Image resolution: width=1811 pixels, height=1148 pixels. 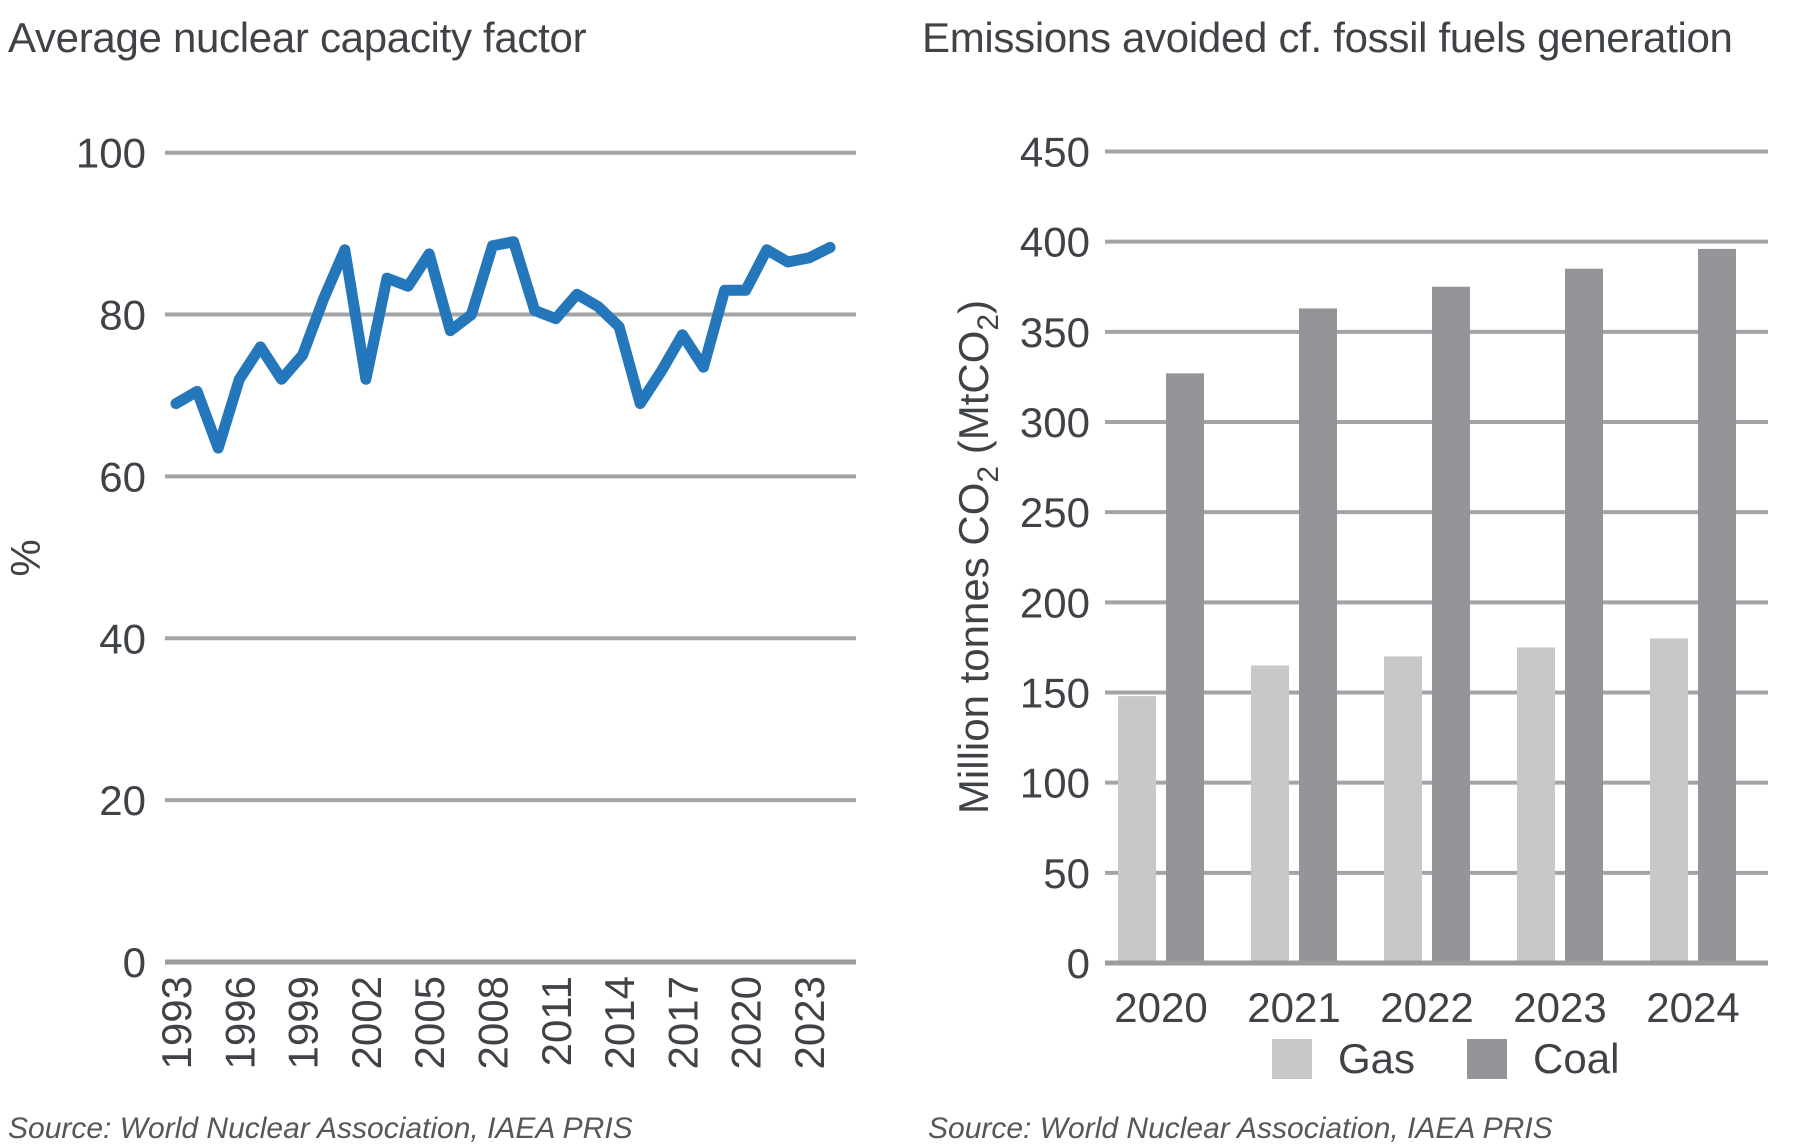 What do you see at coordinates (303, 1022) in the screenshot?
I see `left-x-tick-label-1999: 1999` at bounding box center [303, 1022].